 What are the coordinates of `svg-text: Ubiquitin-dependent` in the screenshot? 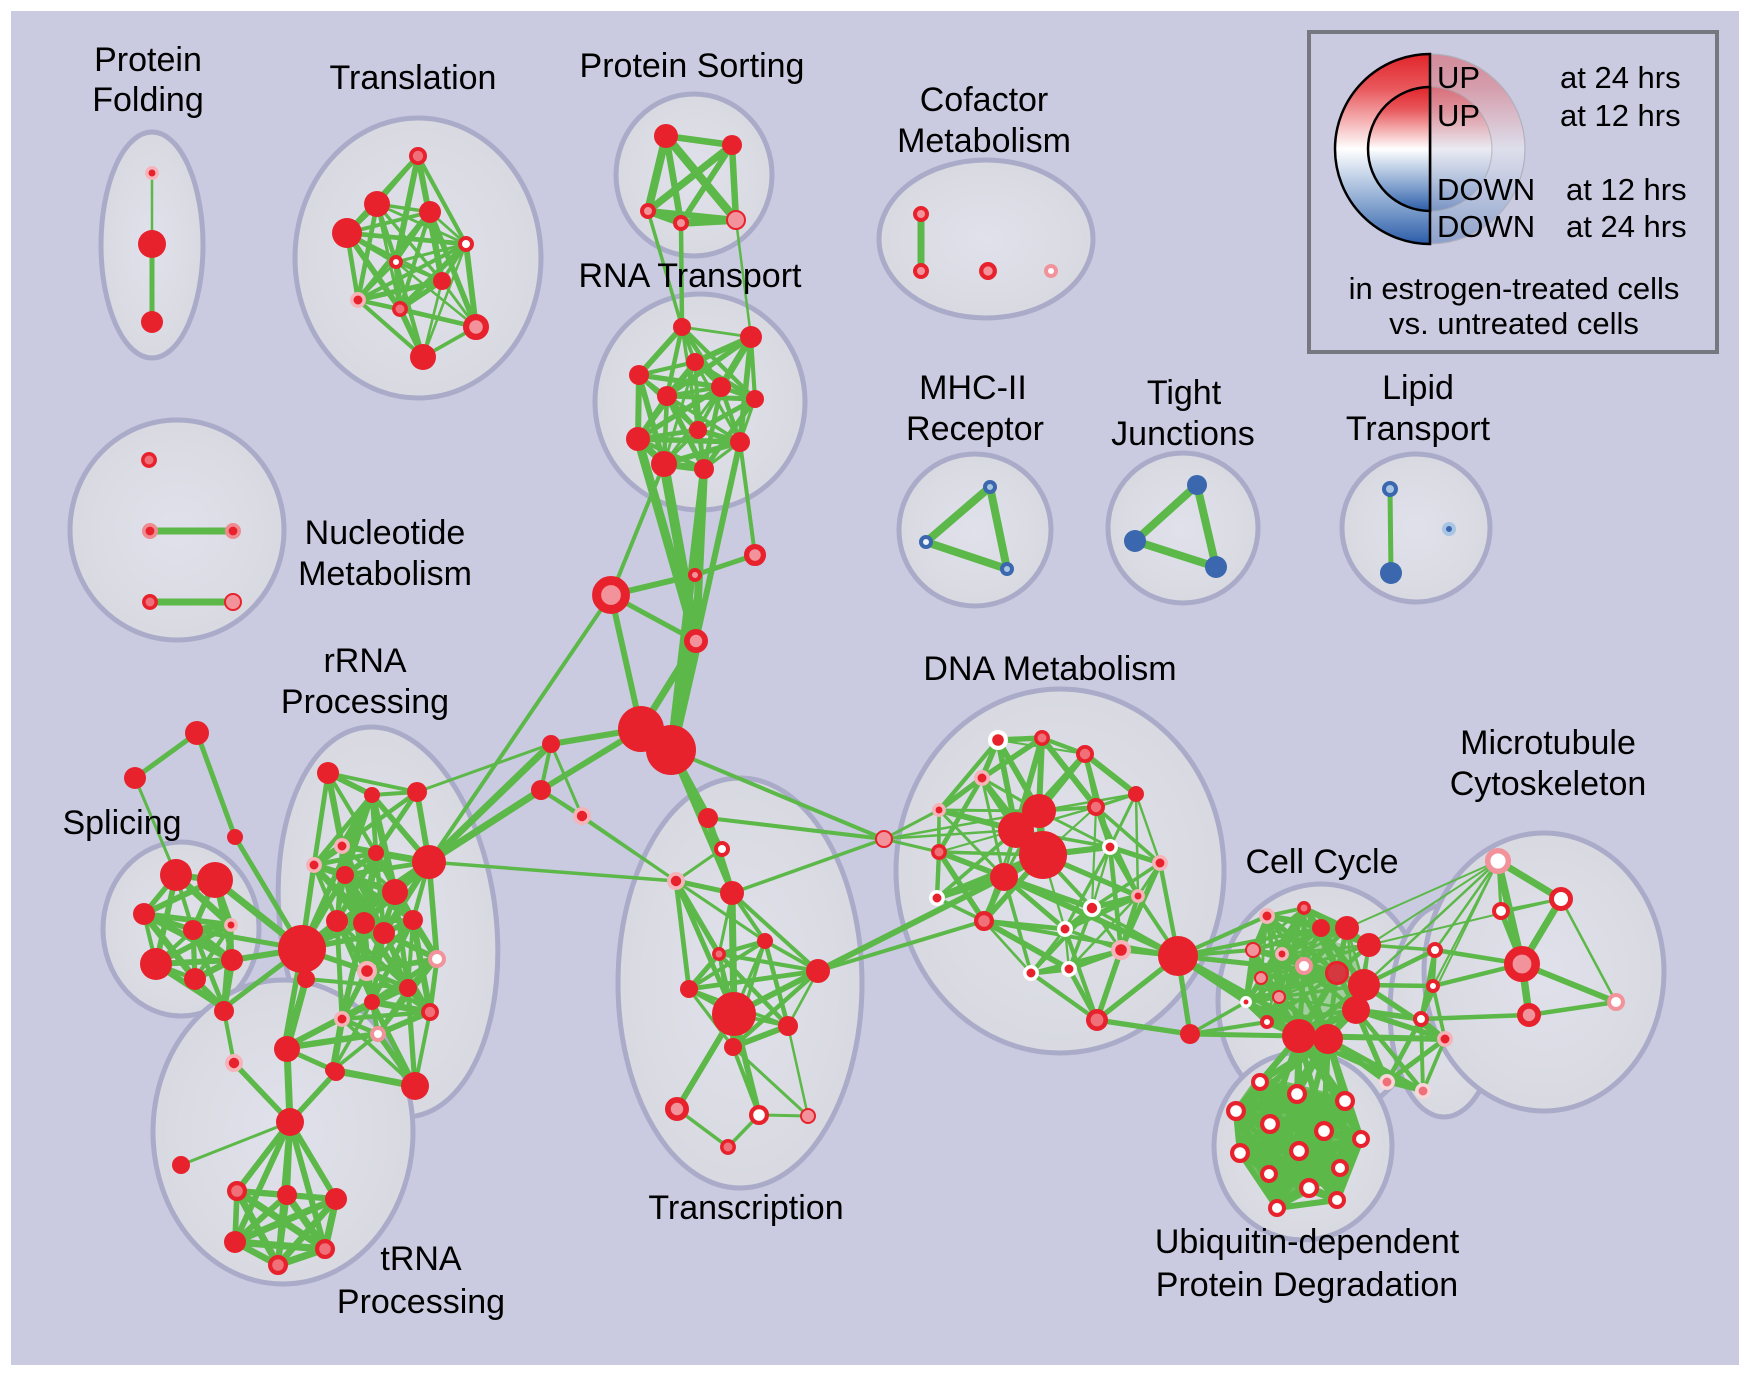 It's located at (1307, 1242).